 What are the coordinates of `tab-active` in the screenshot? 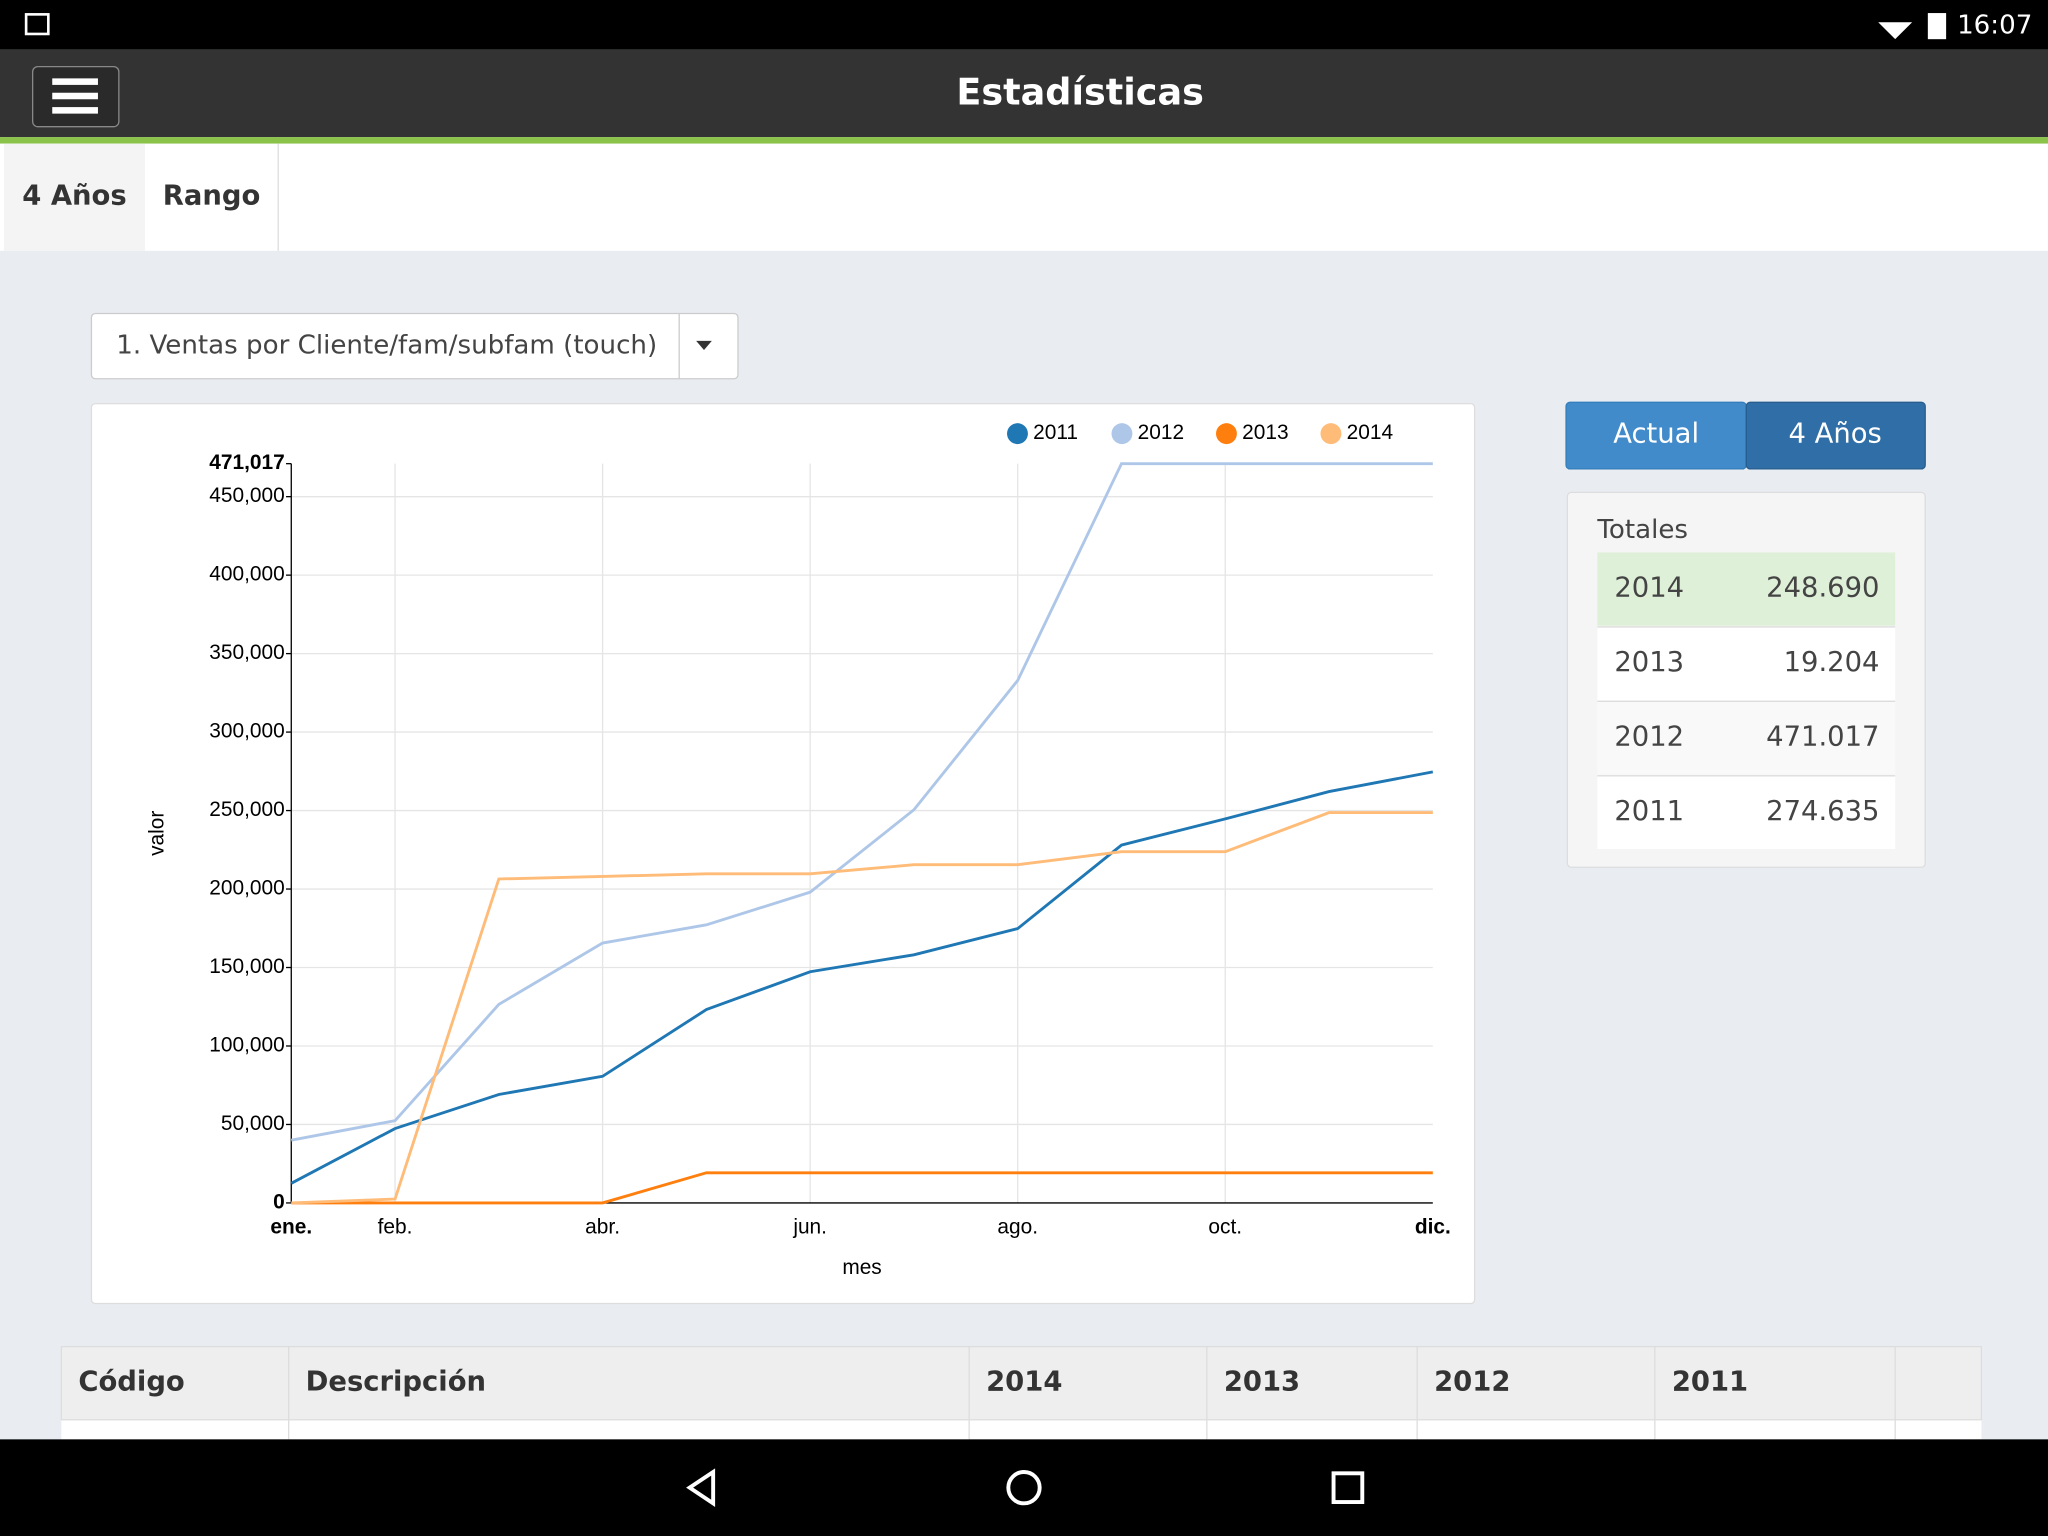 It's located at (74, 197).